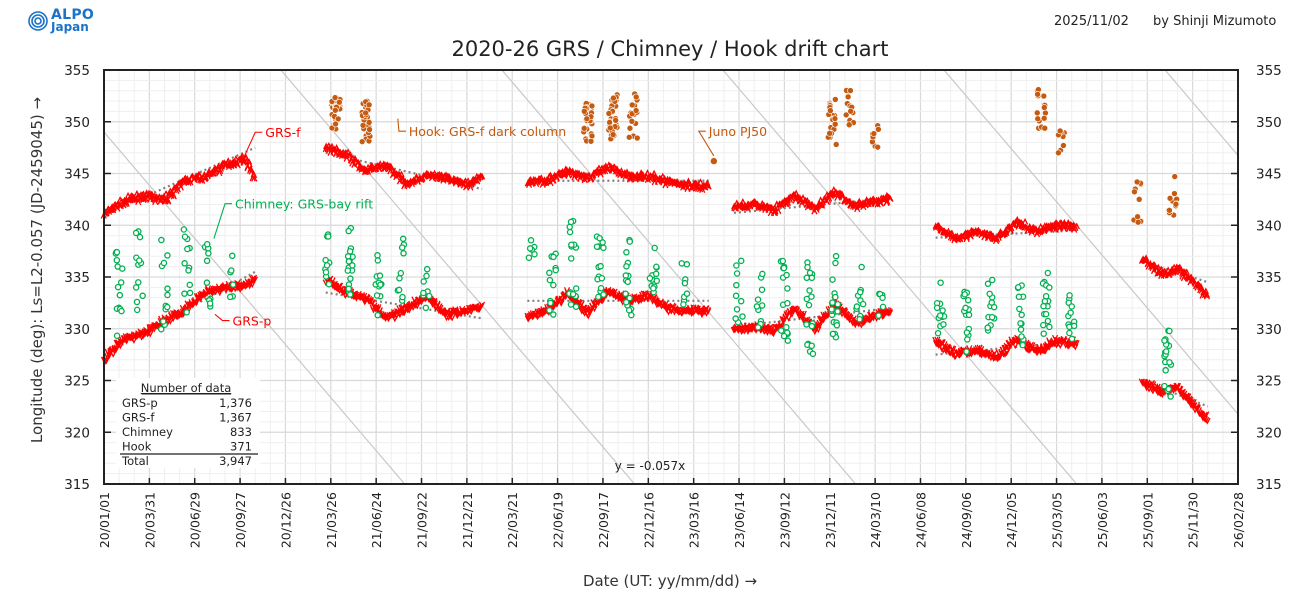  Describe the element at coordinates (140, 403) in the screenshot. I see `legend-row-label: GRS-p` at that location.